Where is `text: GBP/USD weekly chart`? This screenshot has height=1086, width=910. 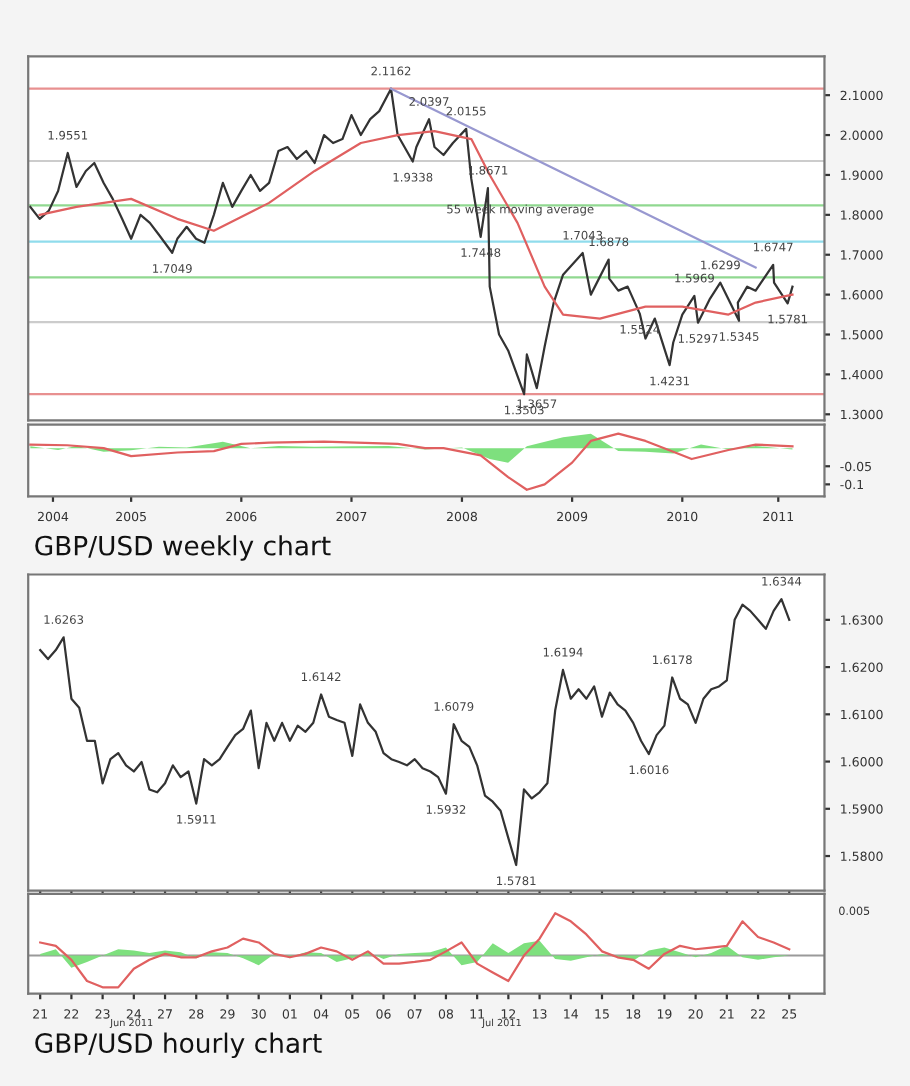 text: GBP/USD weekly chart is located at coordinates (183, 548).